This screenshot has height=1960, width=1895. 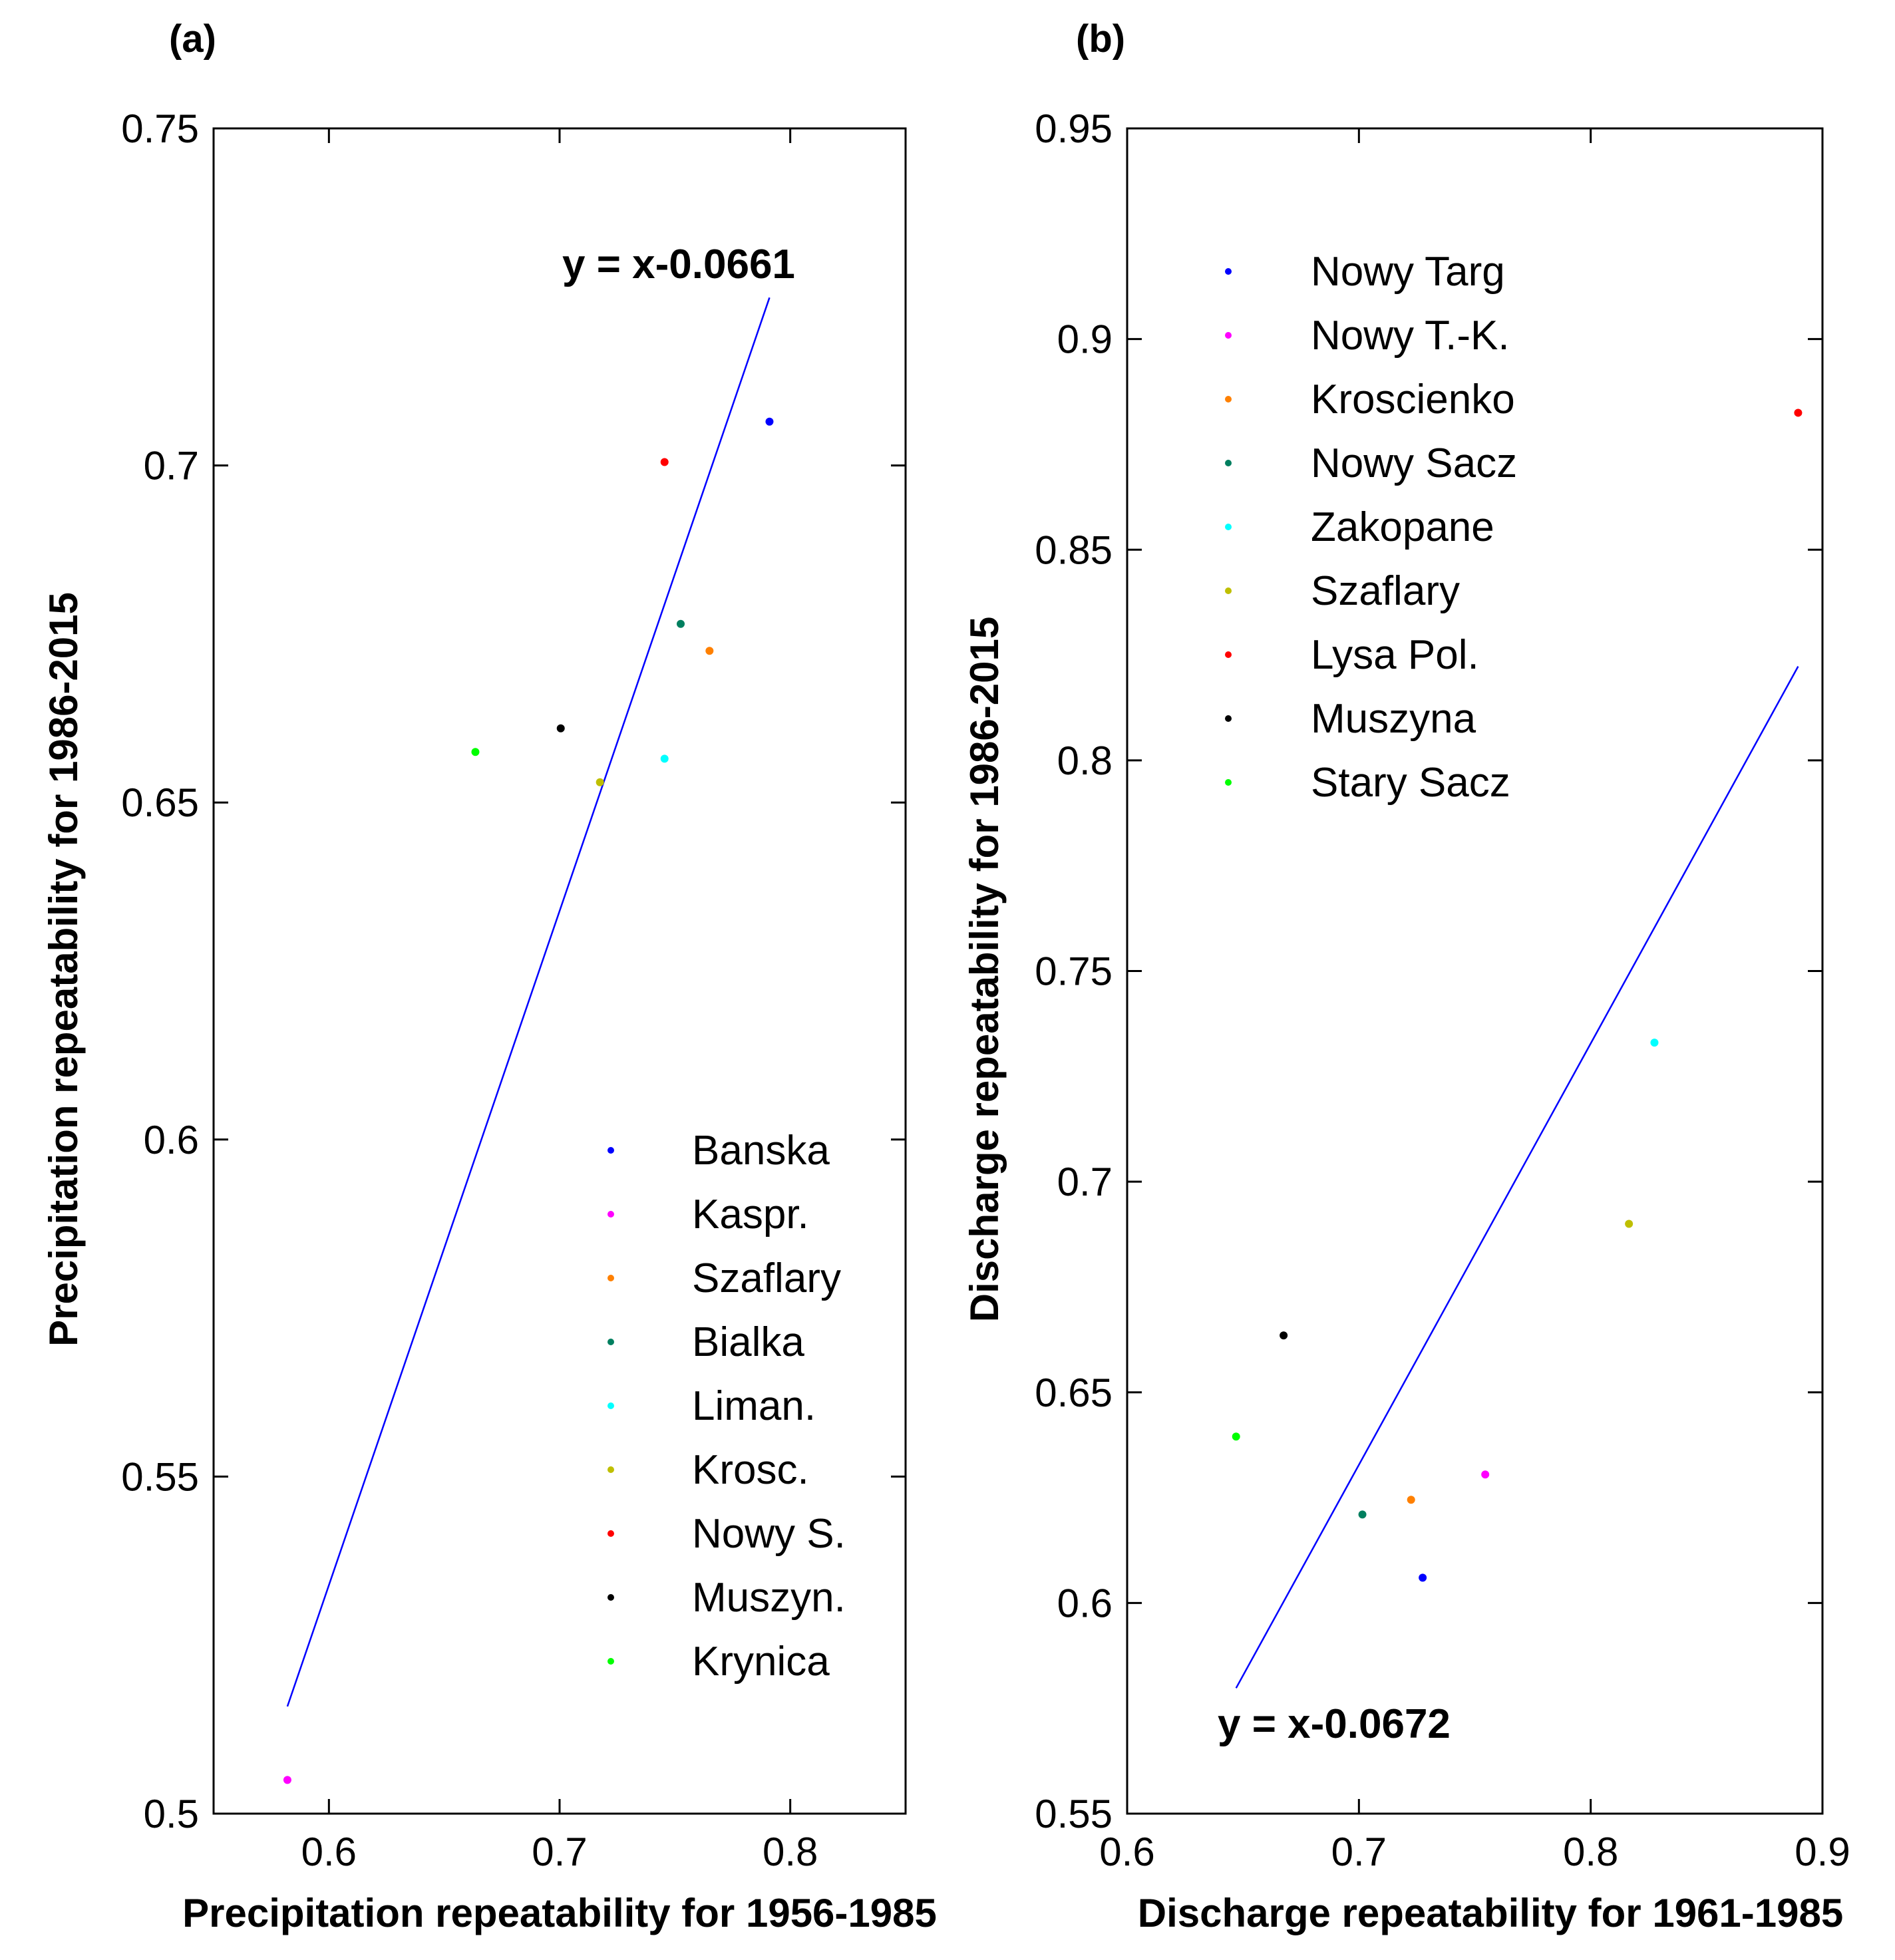 What do you see at coordinates (1411, 1500) in the screenshot?
I see `data-point-kroscienko` at bounding box center [1411, 1500].